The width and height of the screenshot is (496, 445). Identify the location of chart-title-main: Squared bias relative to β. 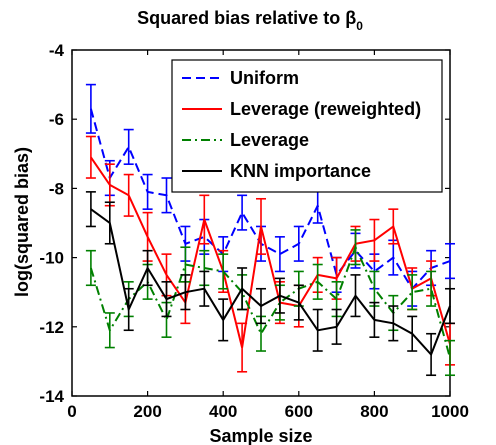
(246, 18).